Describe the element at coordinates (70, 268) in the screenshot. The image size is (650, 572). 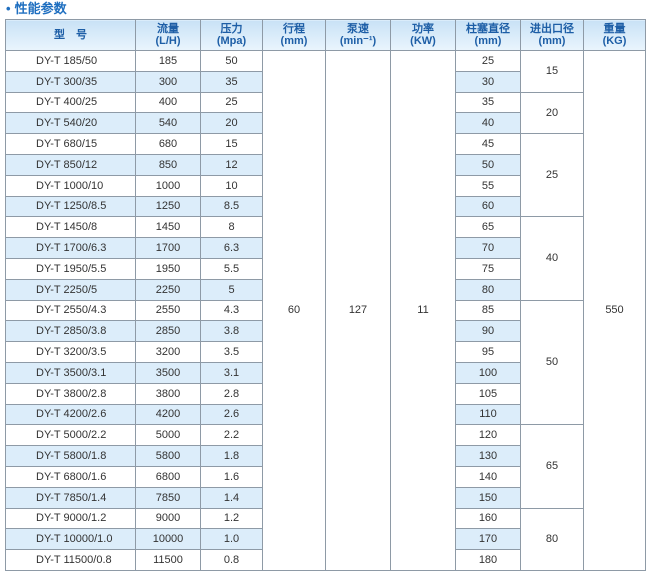
I see `model-cell: DY-T 1950/5.5` at that location.